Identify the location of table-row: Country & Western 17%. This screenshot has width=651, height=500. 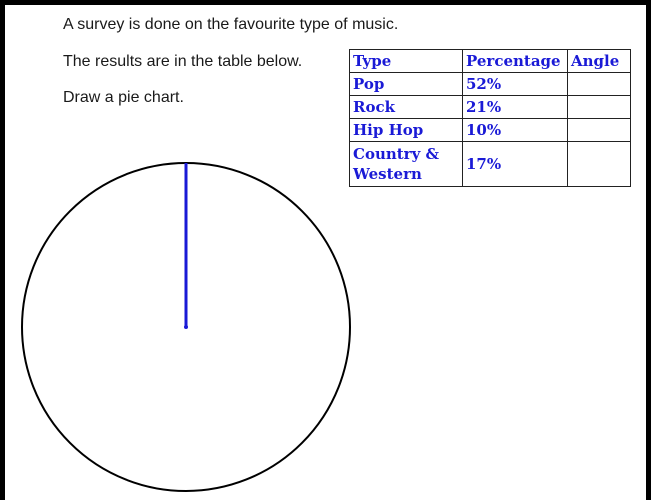
(490, 164).